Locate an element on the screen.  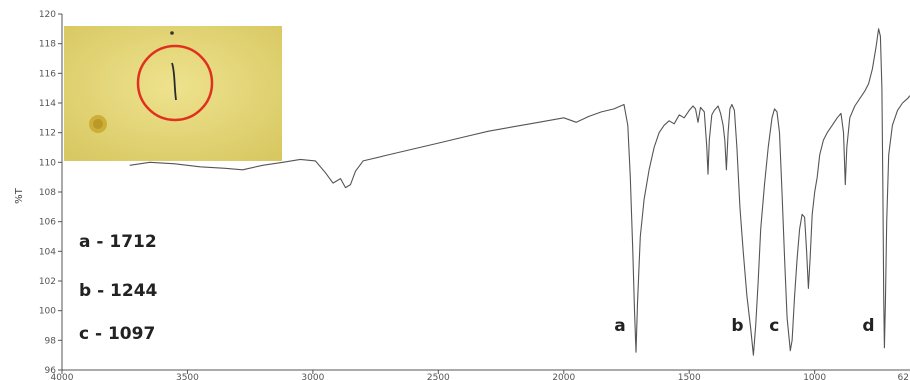
y-tick-label: 100 is located at coordinates (47, 312).